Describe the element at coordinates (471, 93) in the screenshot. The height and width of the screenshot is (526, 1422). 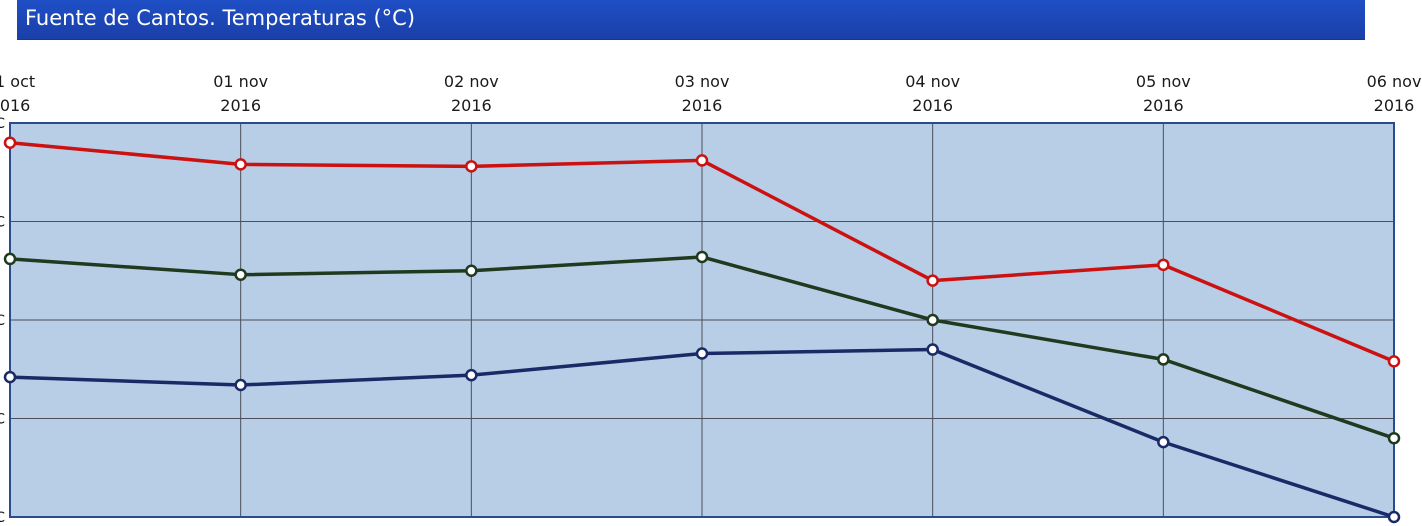
I see `x-tick-label: 02 nov 2016` at that location.